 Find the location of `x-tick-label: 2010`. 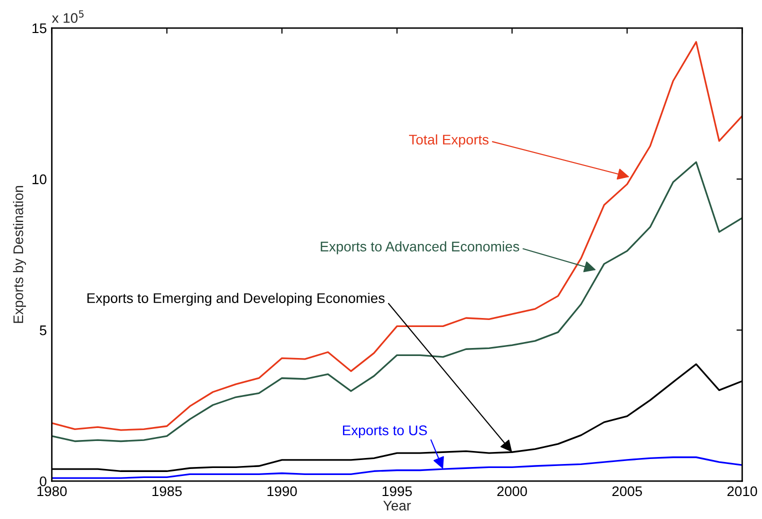

x-tick-label: 2010 is located at coordinates (742, 491).